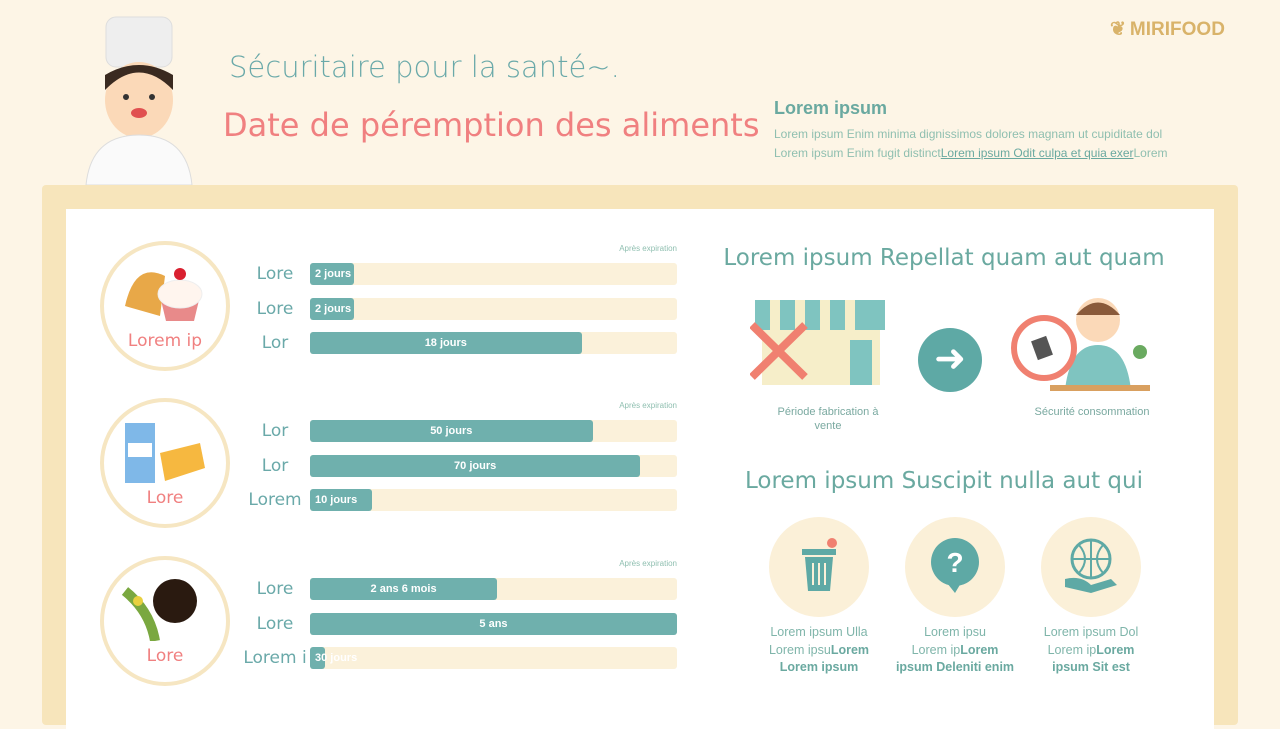 The height and width of the screenshot is (729, 1280). I want to click on food-category-1: Lore, so click(165, 463).